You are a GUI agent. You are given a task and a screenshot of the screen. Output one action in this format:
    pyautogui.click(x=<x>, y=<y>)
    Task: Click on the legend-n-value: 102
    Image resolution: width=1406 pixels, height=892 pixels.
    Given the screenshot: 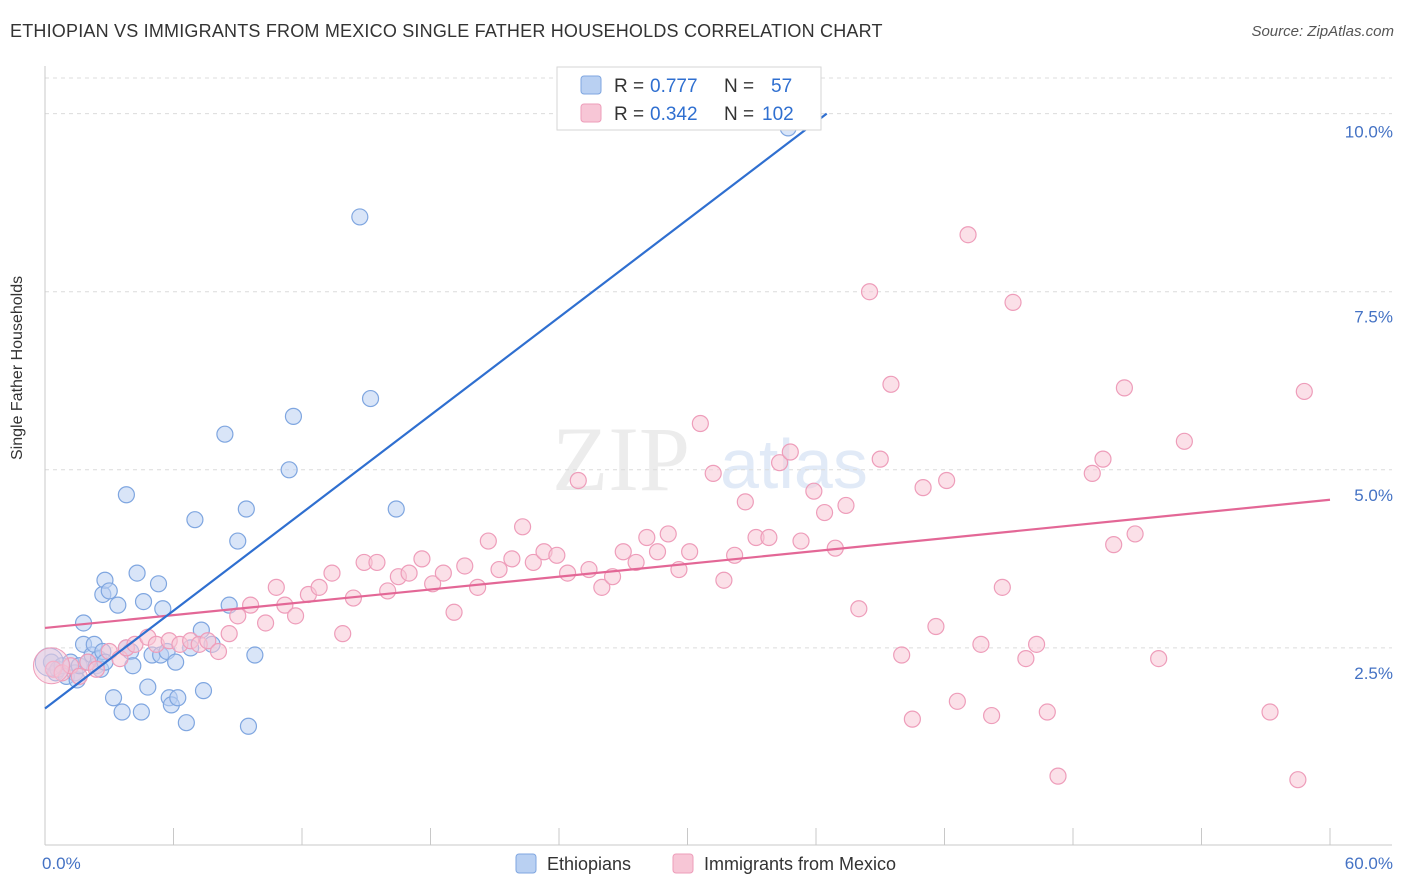 What is the action you would take?
    pyautogui.click(x=778, y=114)
    